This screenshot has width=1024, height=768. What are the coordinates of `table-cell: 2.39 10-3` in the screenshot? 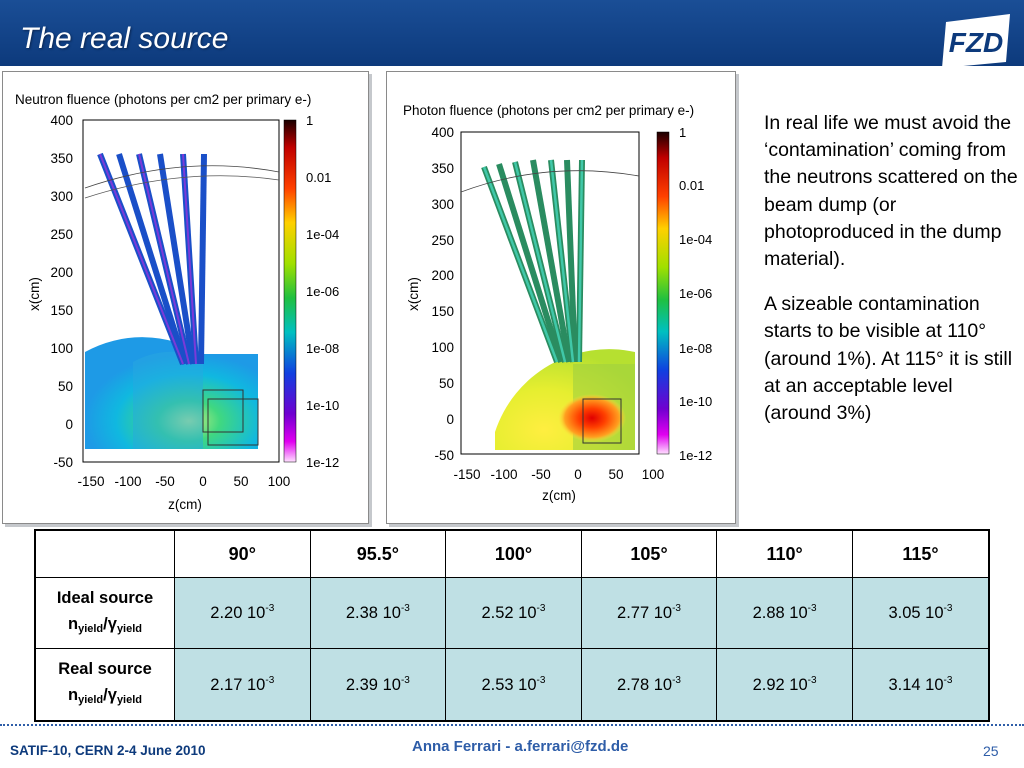 It's located at (378, 685).